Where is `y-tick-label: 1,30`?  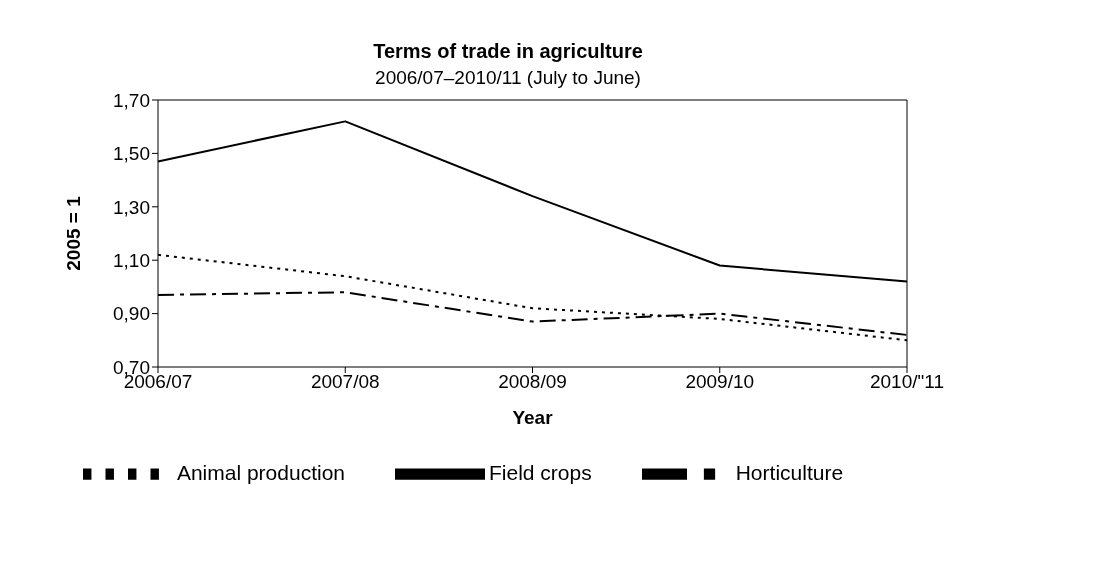 y-tick-label: 1,30 is located at coordinates (131, 207).